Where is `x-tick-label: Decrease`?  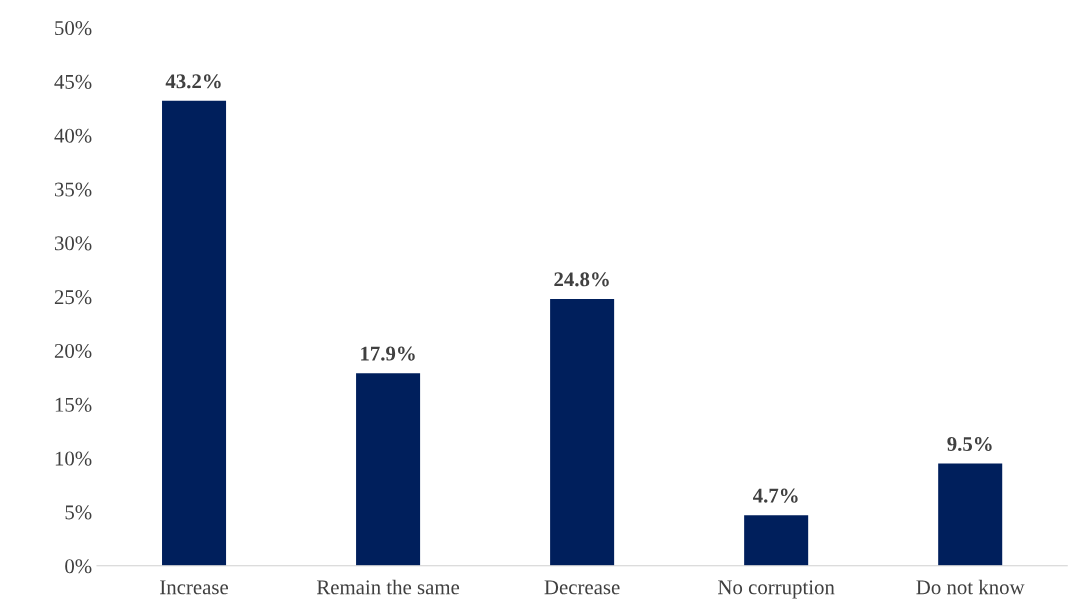 x-tick-label: Decrease is located at coordinates (582, 587).